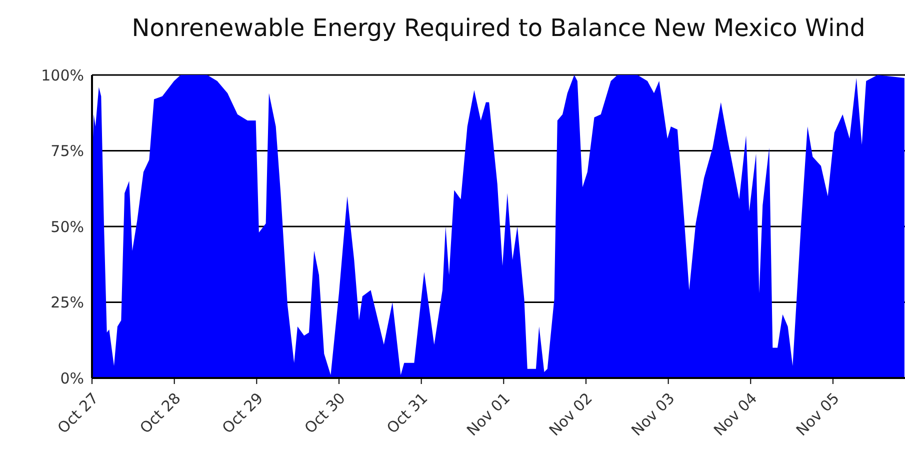 The width and height of the screenshot is (905, 460). What do you see at coordinates (78, 413) in the screenshot?
I see `x-tick-label: Oct 27` at bounding box center [78, 413].